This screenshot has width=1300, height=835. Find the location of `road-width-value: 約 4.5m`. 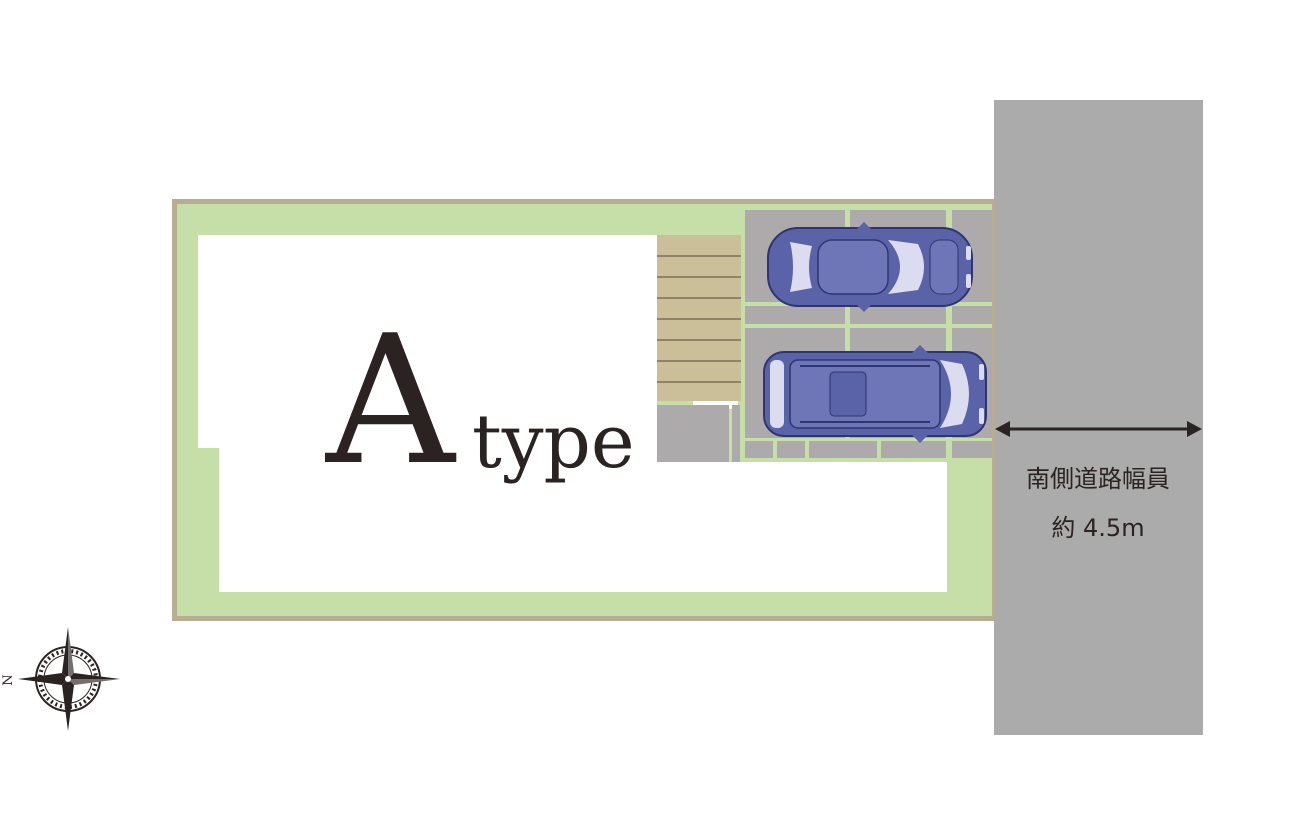

road-width-value: 約 4.5m is located at coordinates (1097, 528).